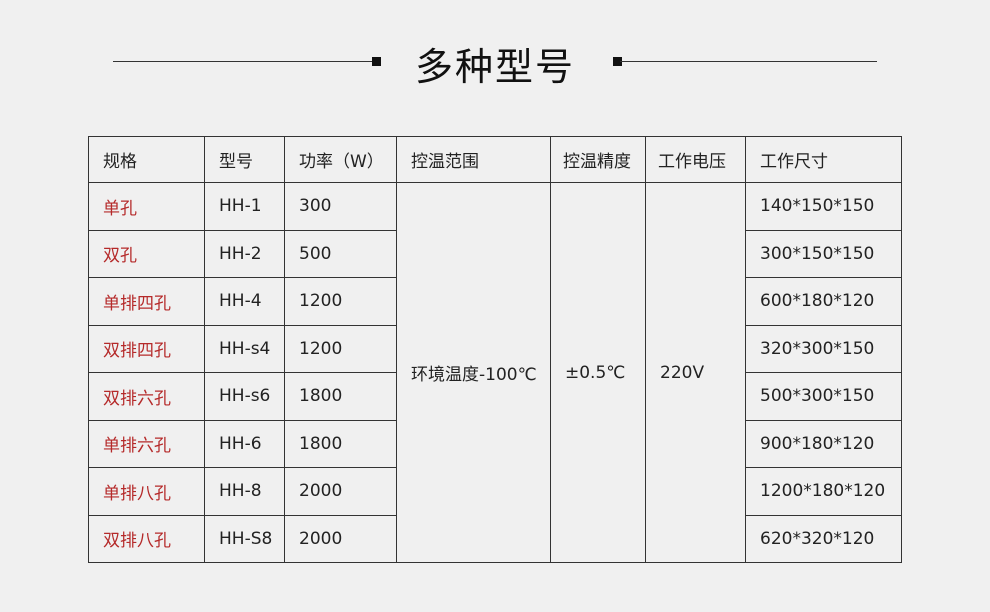 The image size is (990, 612). Describe the element at coordinates (823, 159) in the screenshot. I see `header-cell: 工作尺寸` at that location.